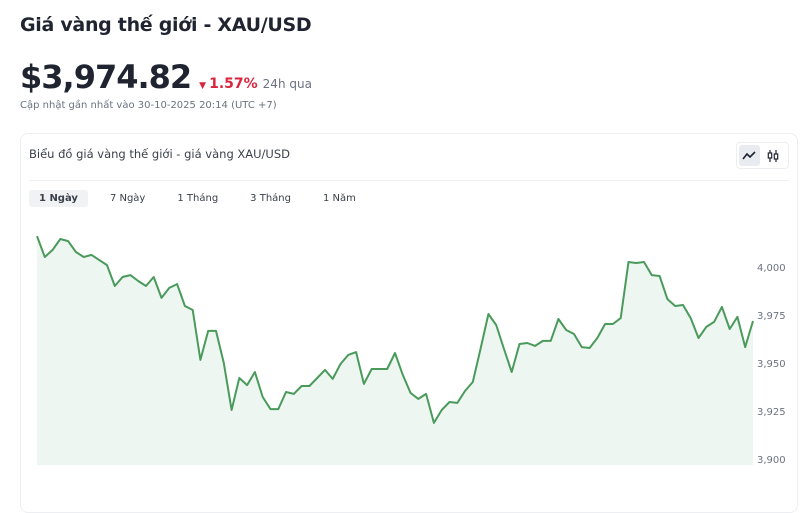 The height and width of the screenshot is (513, 800). What do you see at coordinates (409, 180) in the screenshot?
I see `divider` at bounding box center [409, 180].